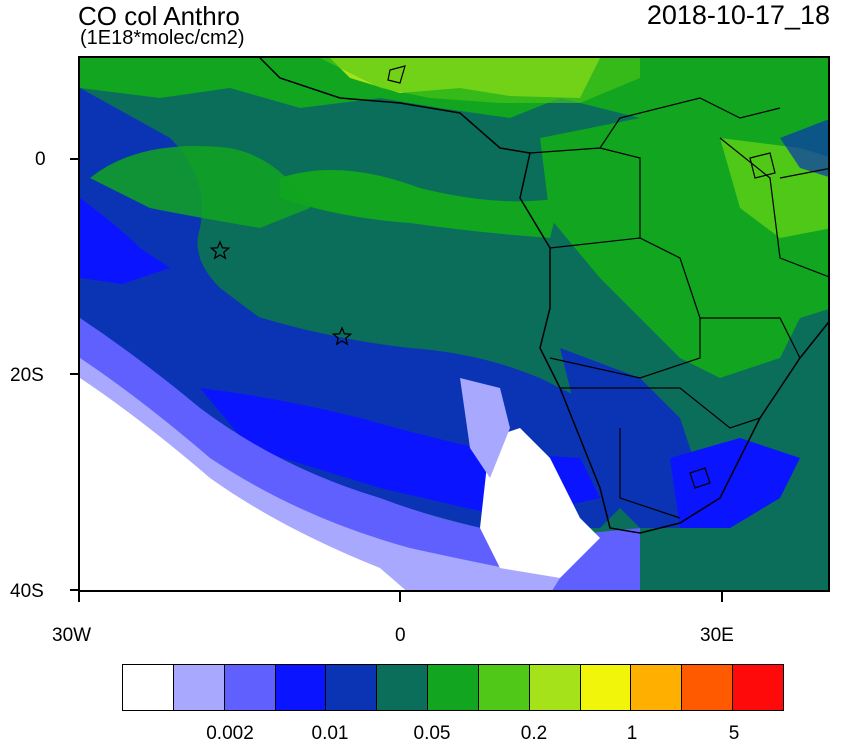 Image resolution: width=850 pixels, height=747 pixels. I want to click on lon-ticks, so click(454, 597).